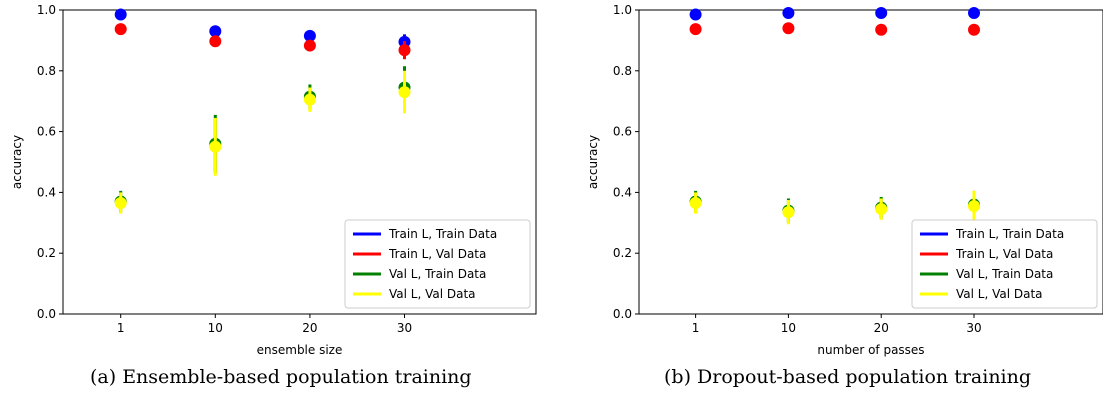 This screenshot has height=407, width=1103. I want to click on caption-b: (b) Dropout-based population training, so click(848, 377).